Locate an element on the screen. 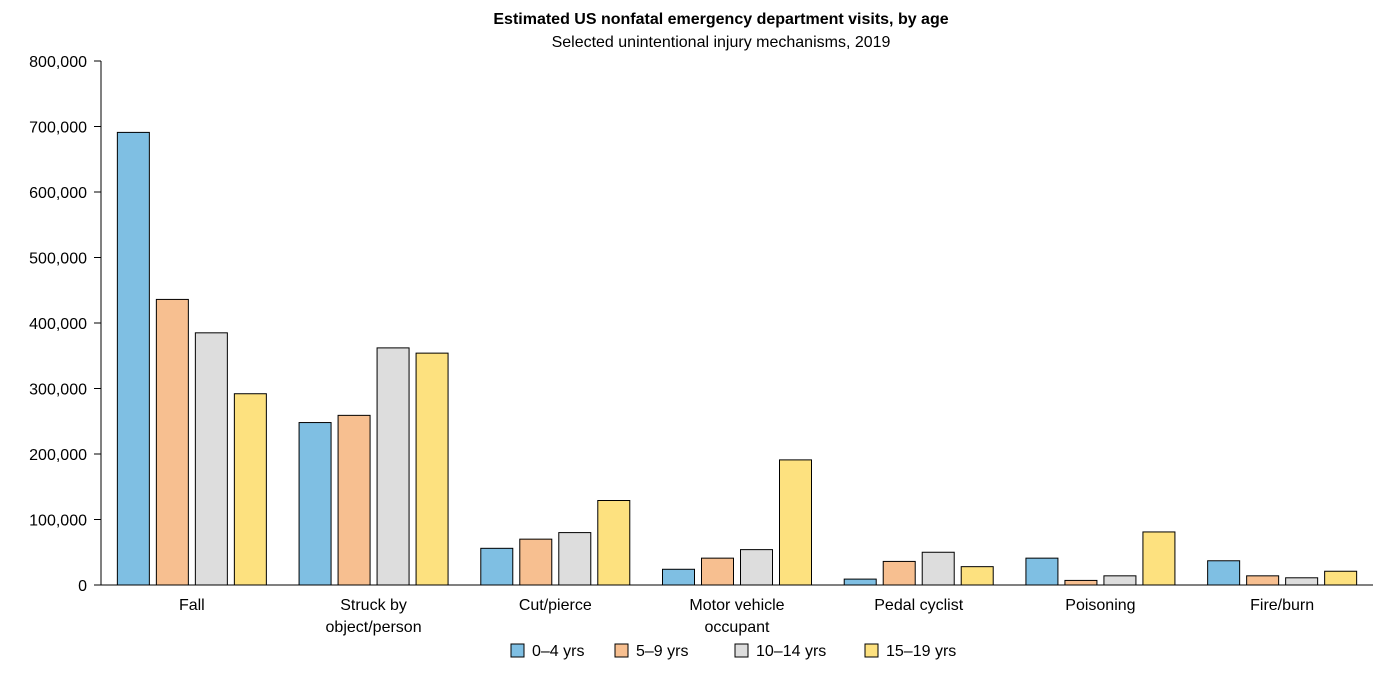 The width and height of the screenshot is (1383, 675). y-tick-label: 0 is located at coordinates (82, 586).